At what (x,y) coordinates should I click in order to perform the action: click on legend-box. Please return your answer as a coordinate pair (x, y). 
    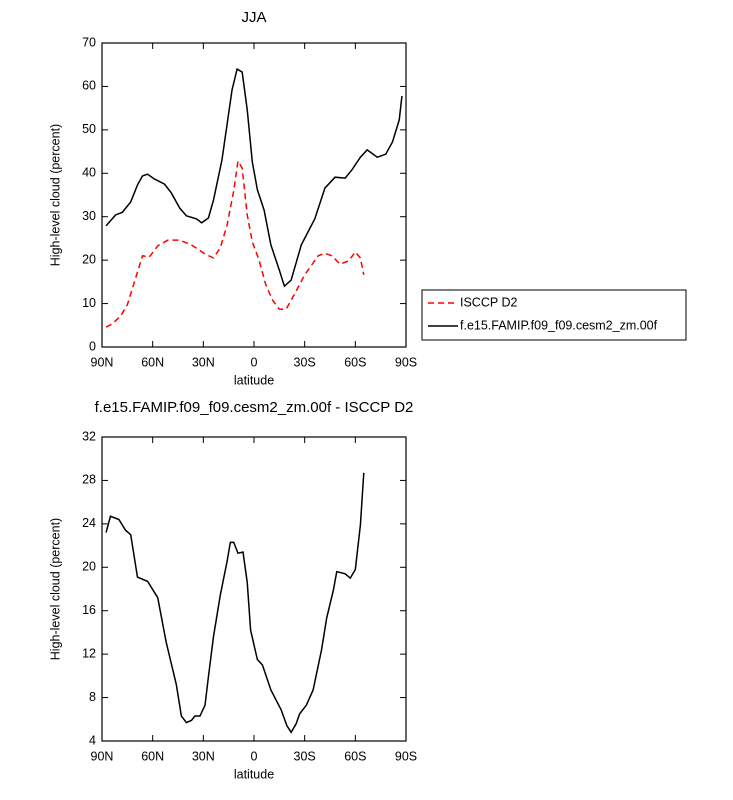
    Looking at the image, I should click on (554, 315).